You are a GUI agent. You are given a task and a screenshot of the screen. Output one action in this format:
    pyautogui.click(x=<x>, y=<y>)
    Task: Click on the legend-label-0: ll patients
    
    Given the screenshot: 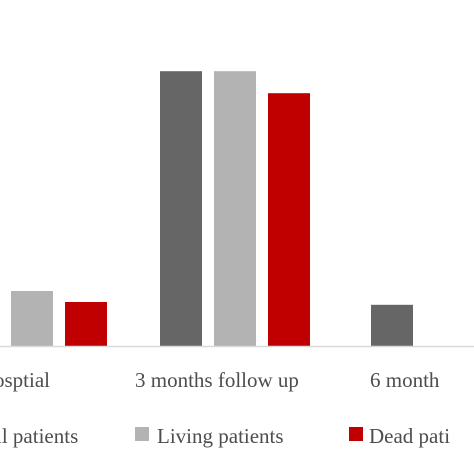 What is the action you would take?
    pyautogui.click(x=39, y=436)
    